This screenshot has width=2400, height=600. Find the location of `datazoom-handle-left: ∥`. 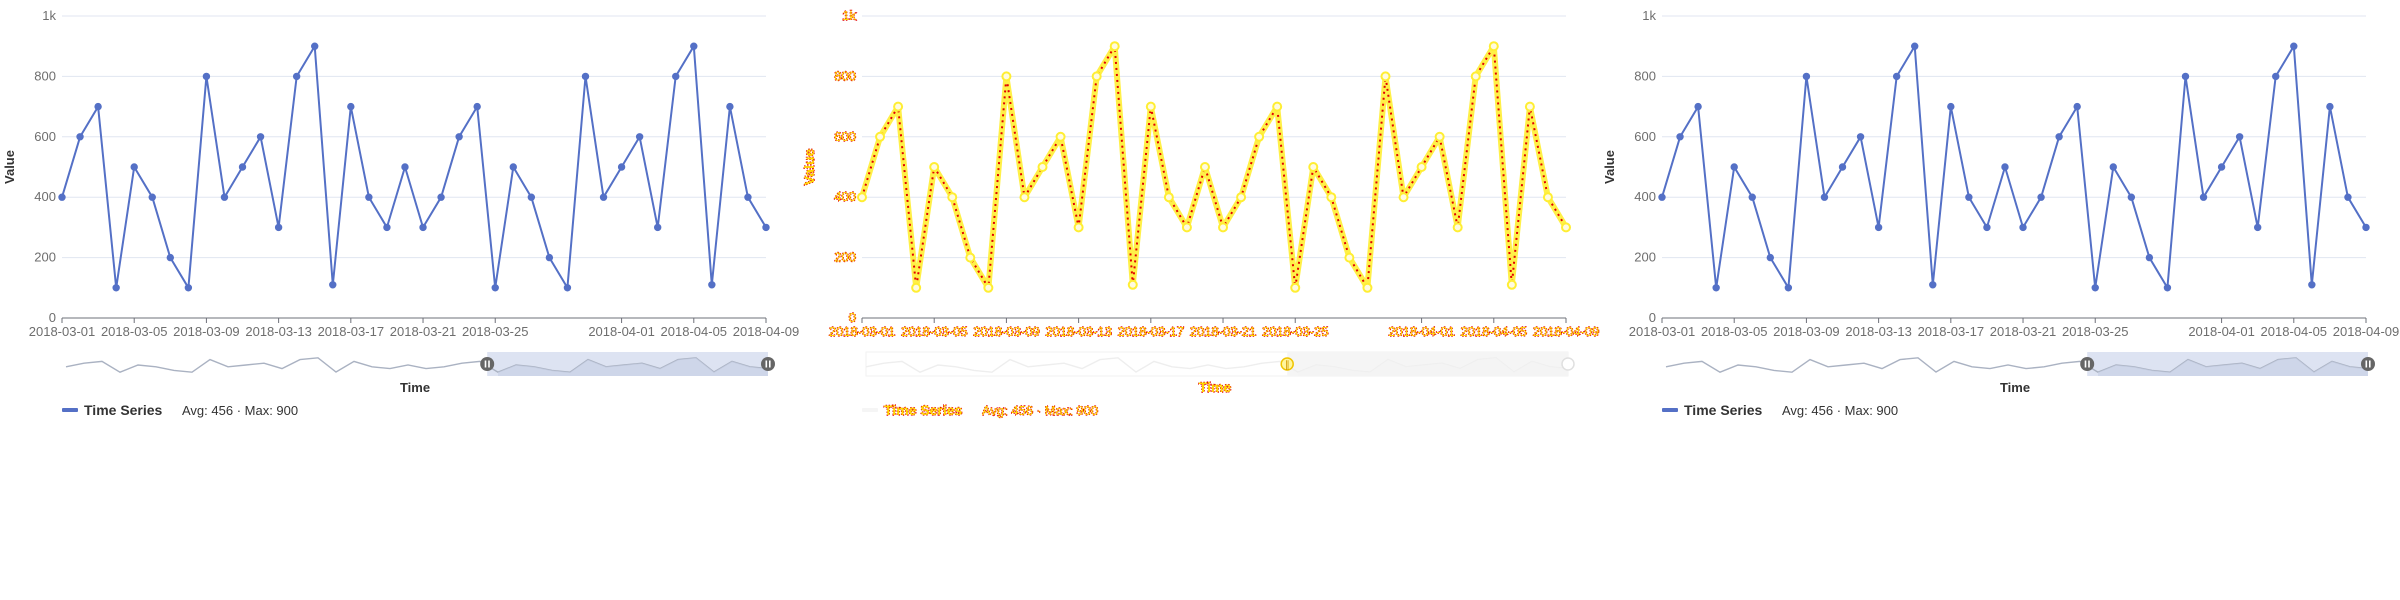

datazoom-handle-left: ∥ is located at coordinates (1287, 364).